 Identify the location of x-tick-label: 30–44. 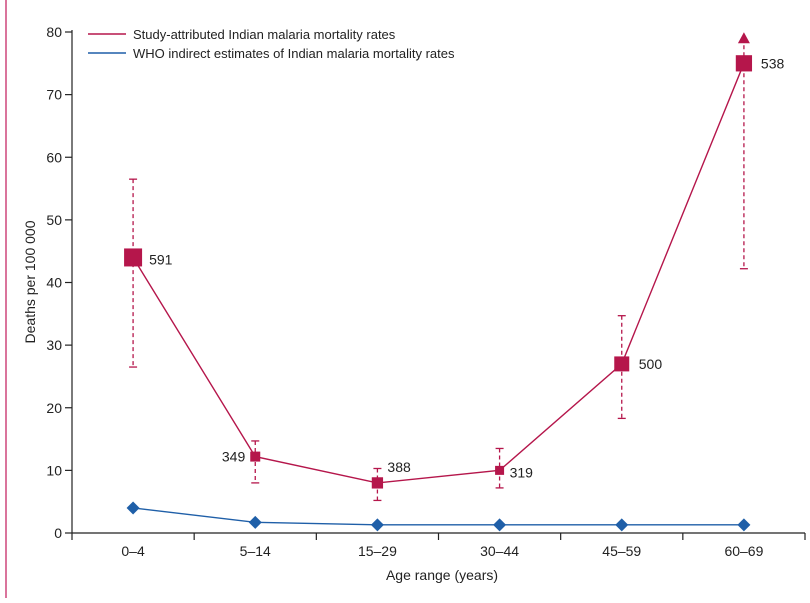
(499, 551).